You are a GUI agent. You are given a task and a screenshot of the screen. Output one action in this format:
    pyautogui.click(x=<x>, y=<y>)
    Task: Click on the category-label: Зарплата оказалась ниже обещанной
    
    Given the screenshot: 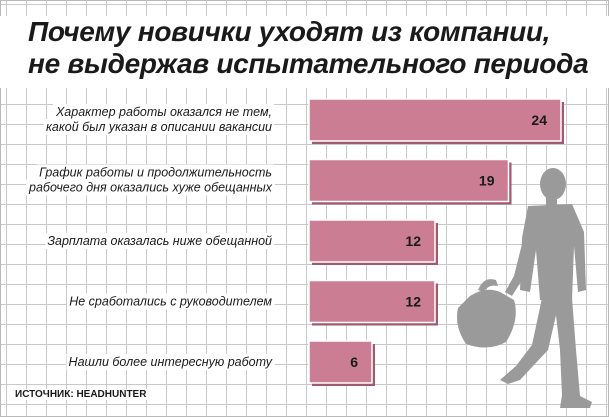 What is the action you would take?
    pyautogui.click(x=159, y=241)
    